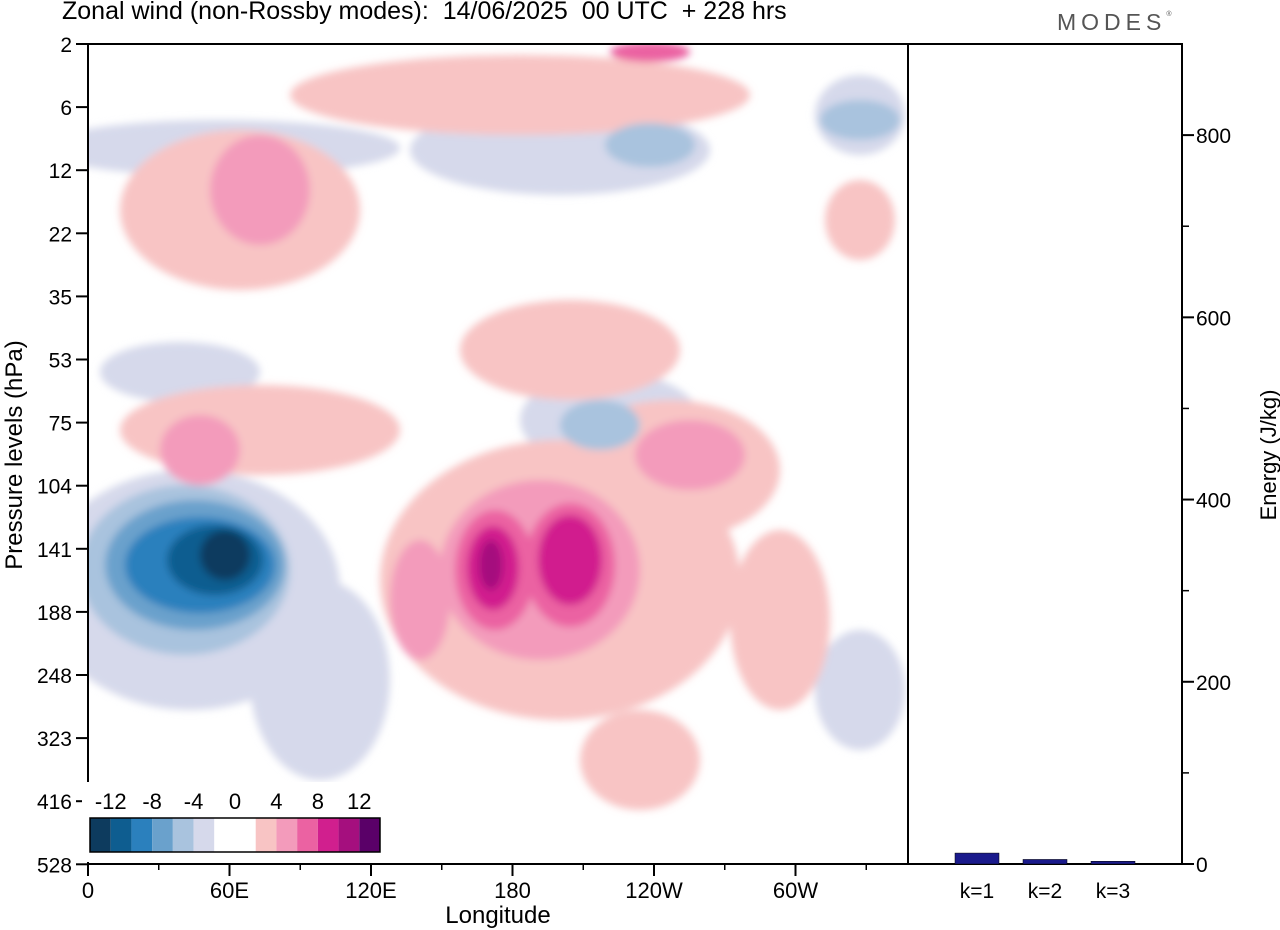 The height and width of the screenshot is (930, 1280). Describe the element at coordinates (62, 455) in the screenshot. I see `y-axis: 2 6 12 22 35 53 75 104 141 188 248 323 416 528` at that location.